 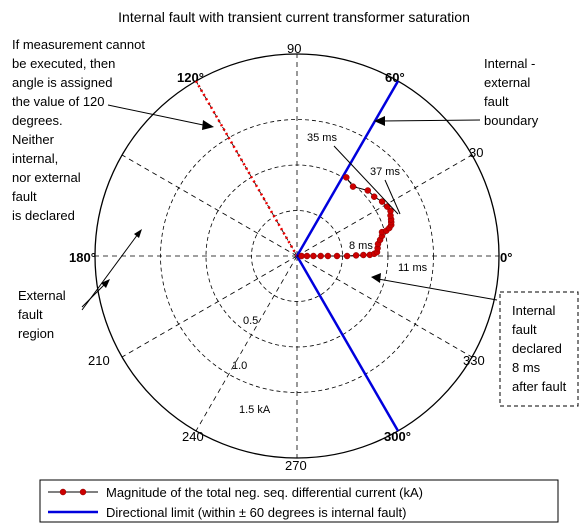 I want to click on annotation-line: be executed, then, so click(x=63, y=63).